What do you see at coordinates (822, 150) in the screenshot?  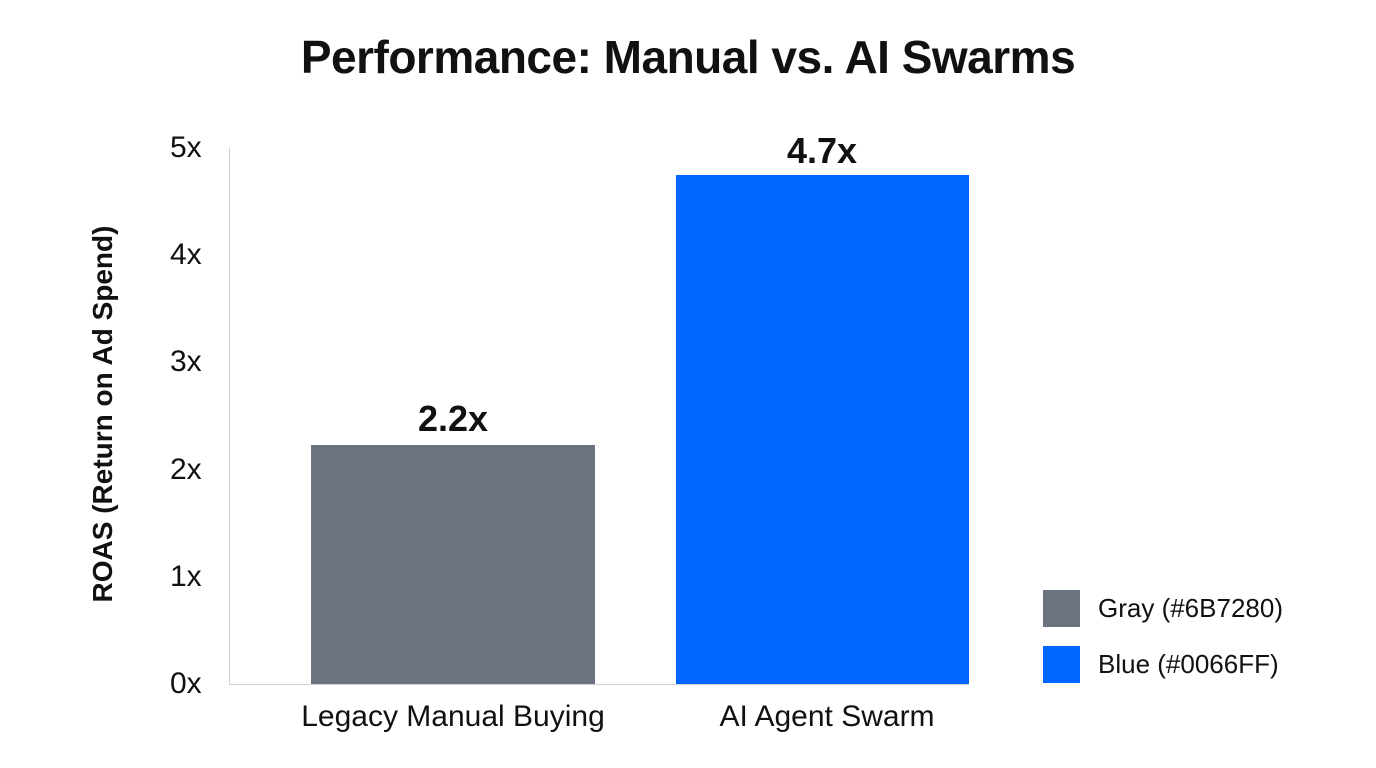 I see `bar-value-label-ai: 4.7x` at bounding box center [822, 150].